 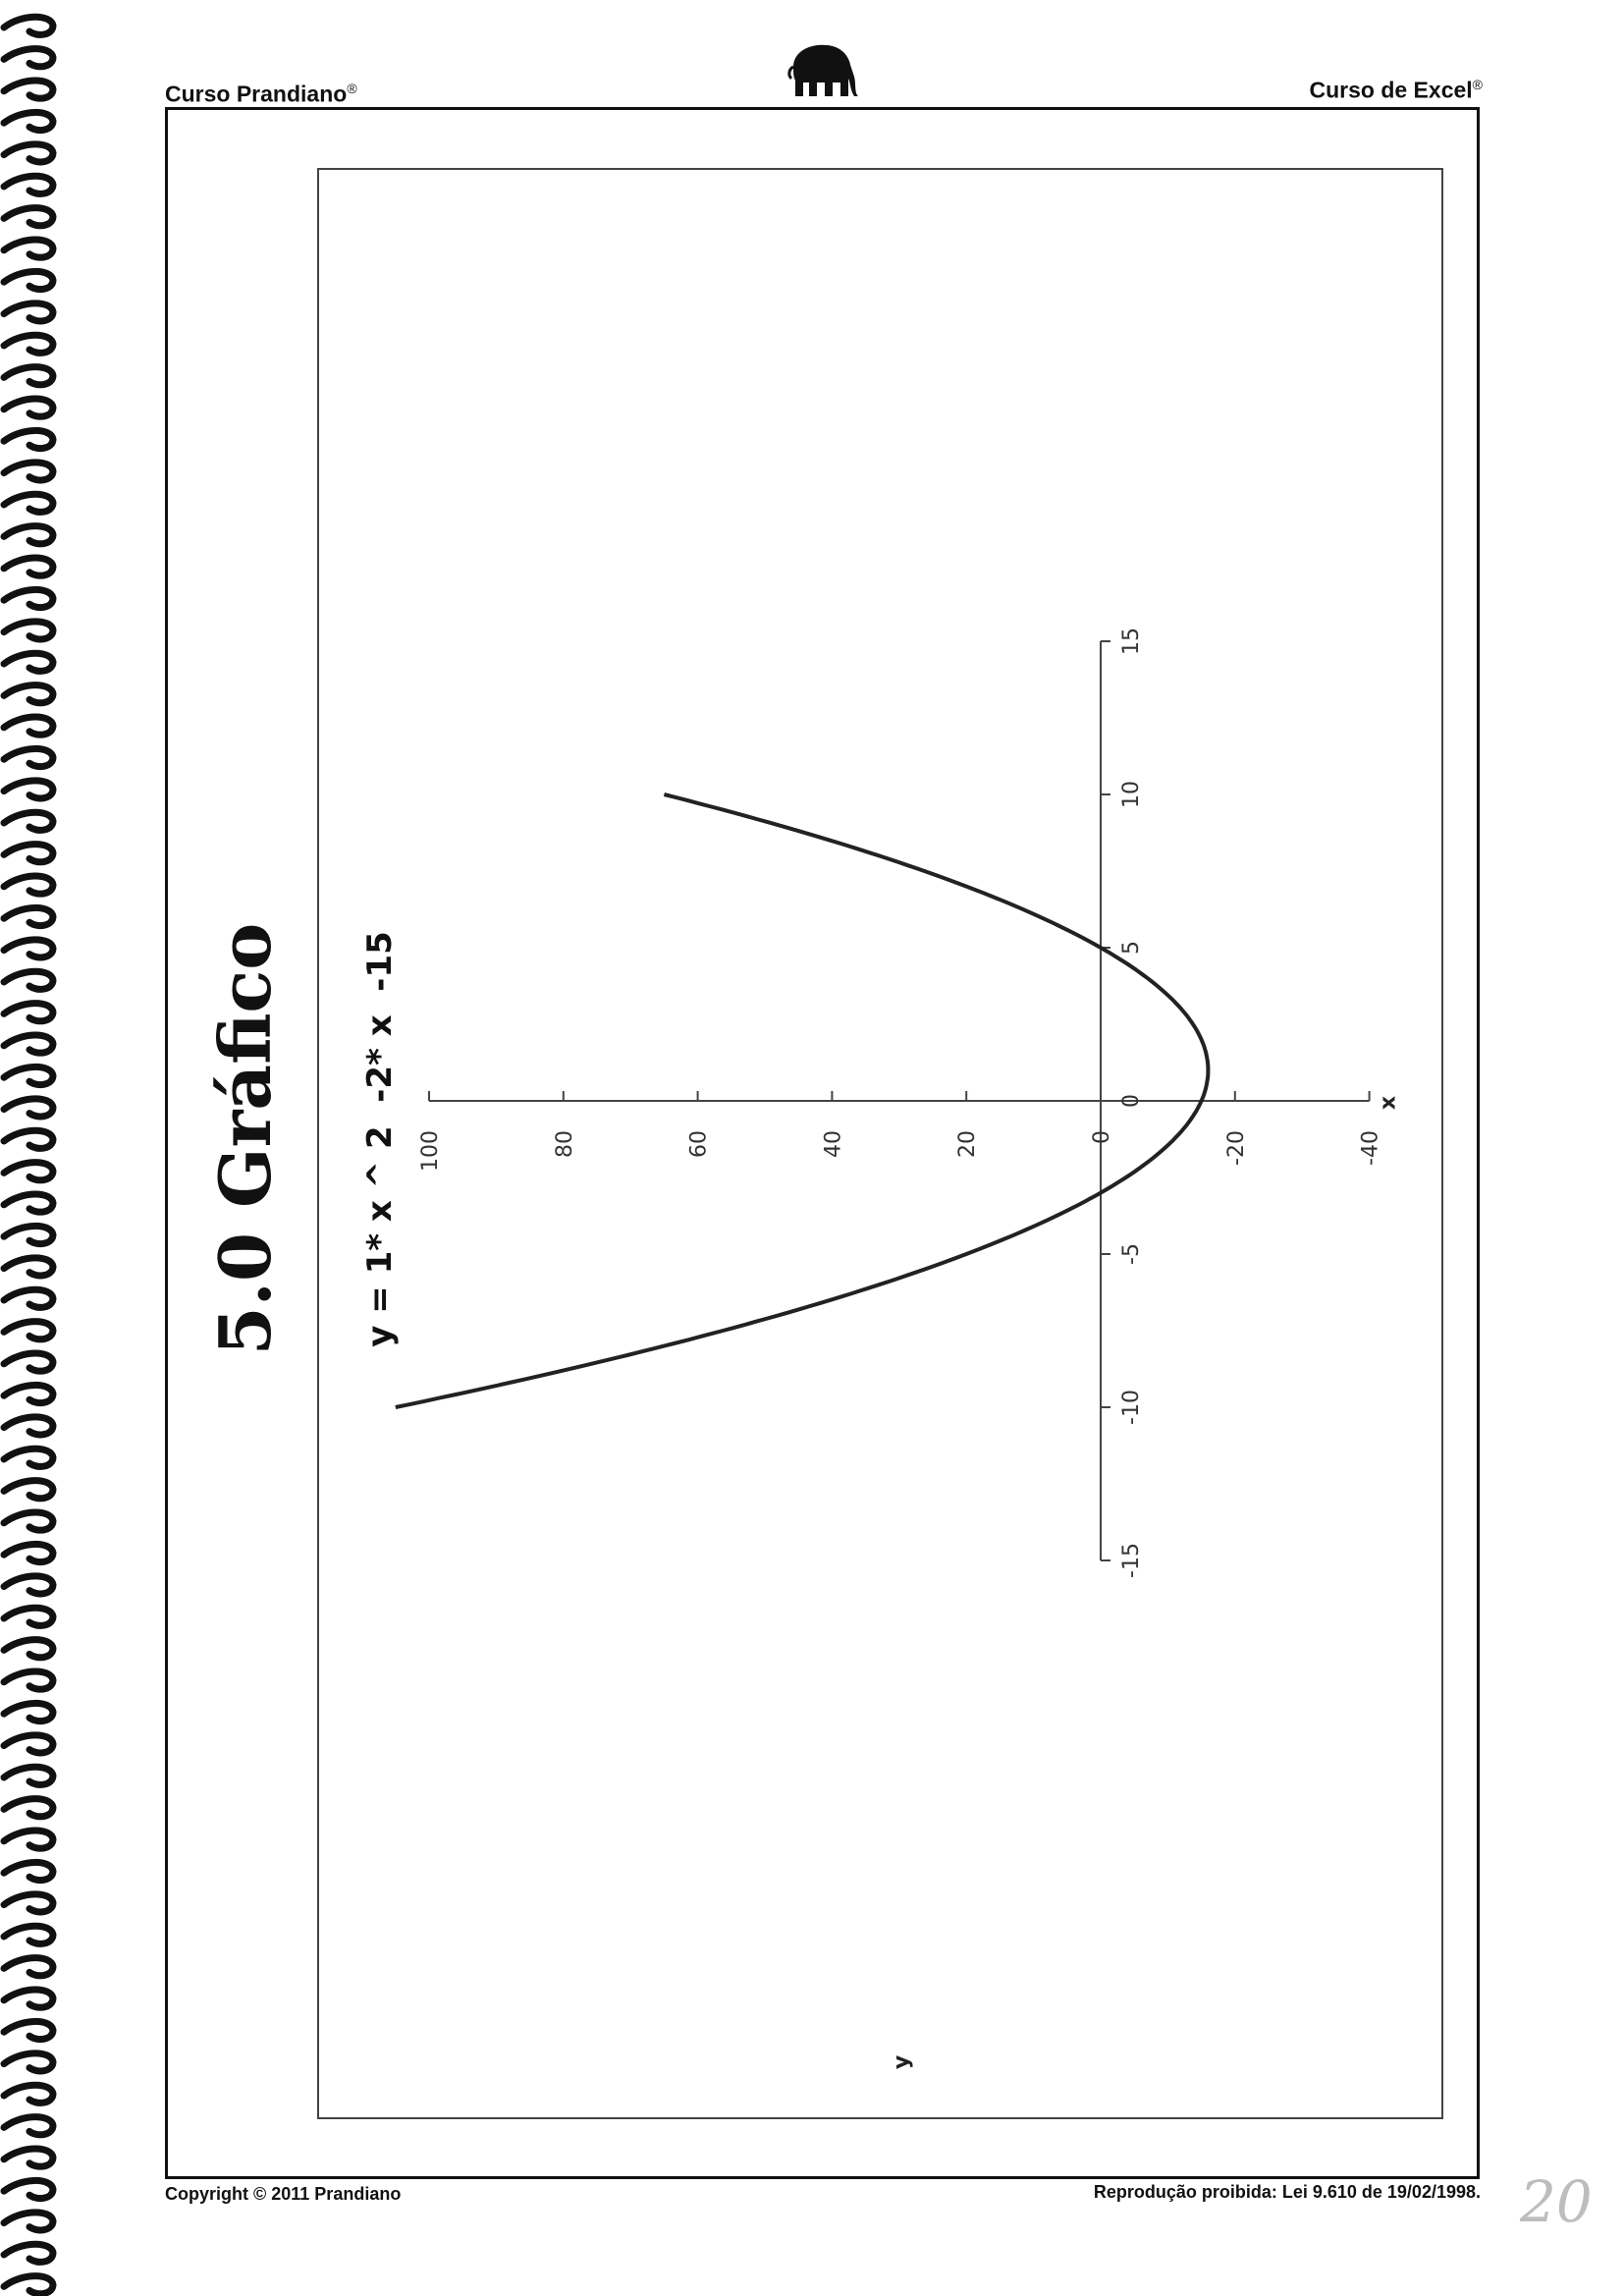 I want to click on y-tick-label: -20, so click(x=1236, y=1148).